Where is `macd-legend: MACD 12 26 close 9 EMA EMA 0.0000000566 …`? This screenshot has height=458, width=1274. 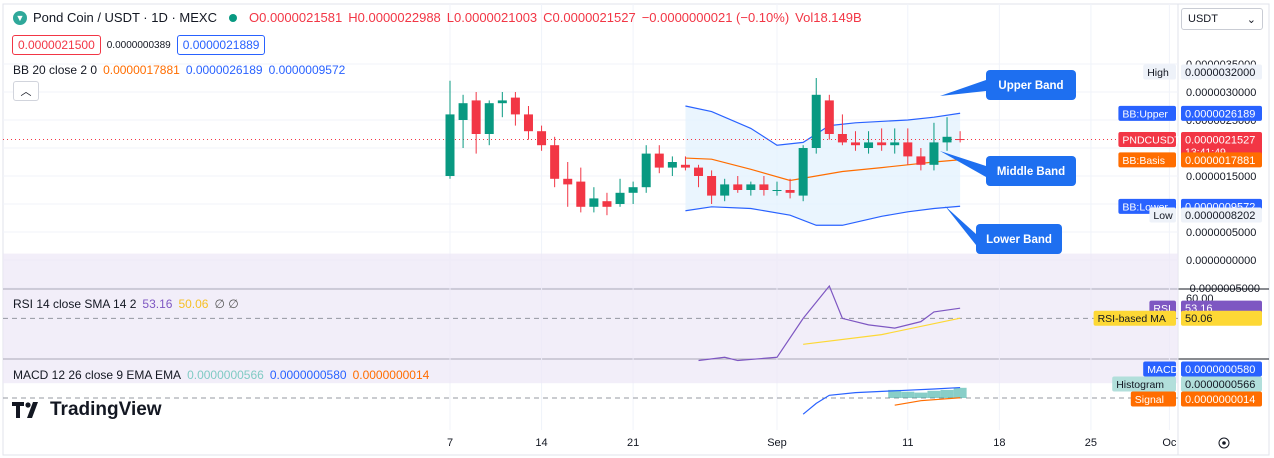
macd-legend: MACD 12 26 close 9 EMA EMA 0.0000000566 … is located at coordinates (221, 375).